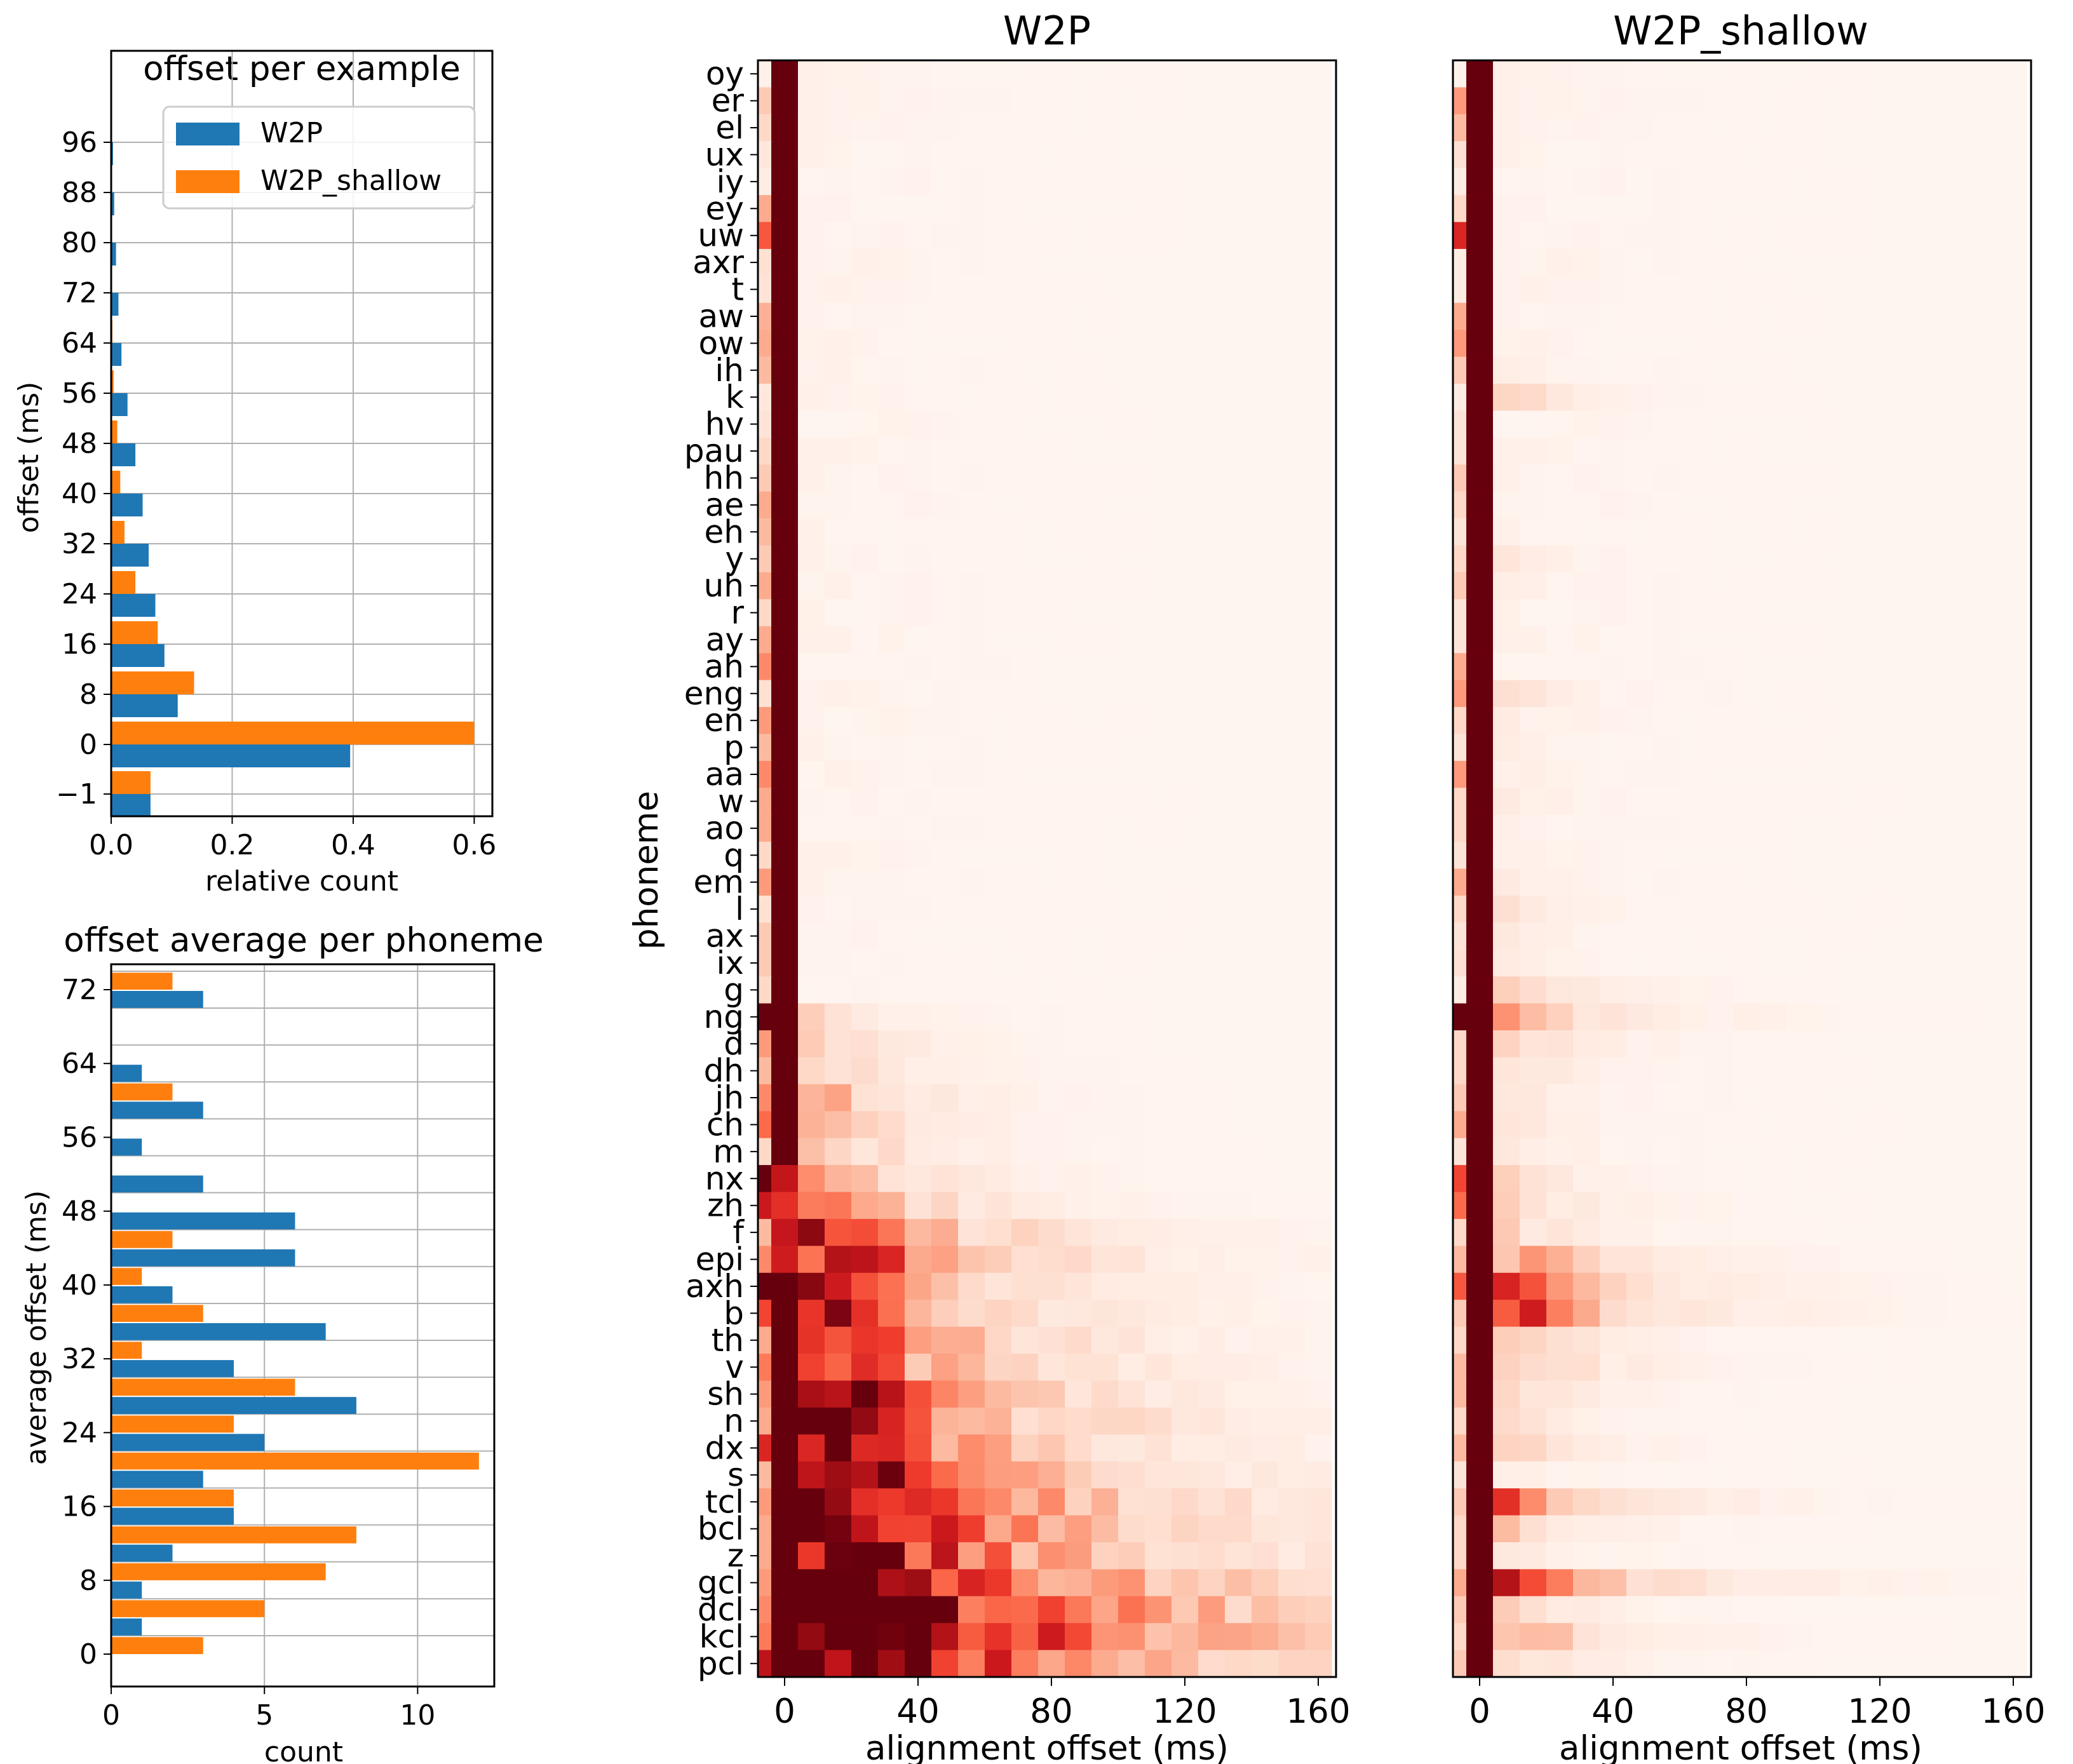 The width and height of the screenshot is (2073, 1764). What do you see at coordinates (119, 404) in the screenshot?
I see `bar-w2p` at bounding box center [119, 404].